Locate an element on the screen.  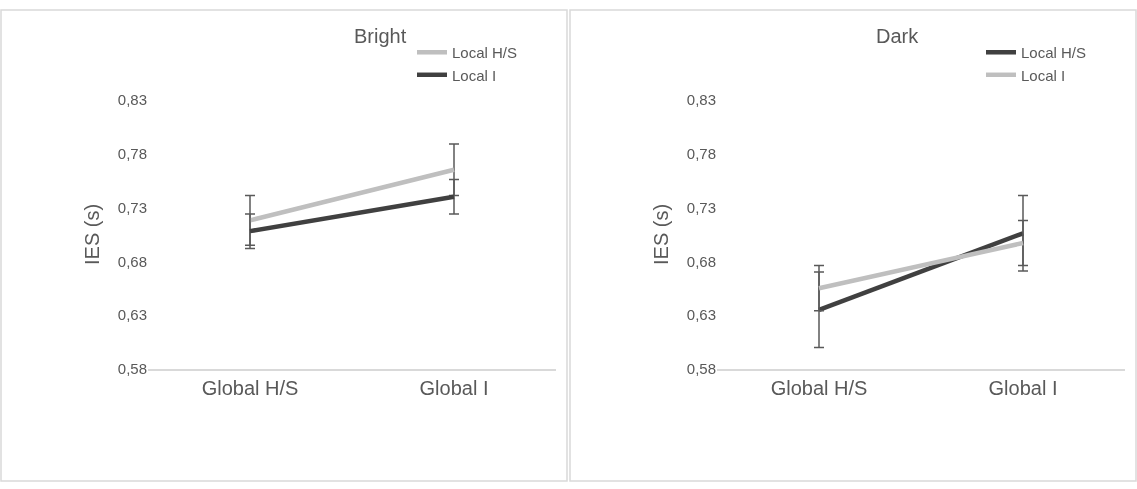
chart-title: Bright is located at coordinates (380, 36).